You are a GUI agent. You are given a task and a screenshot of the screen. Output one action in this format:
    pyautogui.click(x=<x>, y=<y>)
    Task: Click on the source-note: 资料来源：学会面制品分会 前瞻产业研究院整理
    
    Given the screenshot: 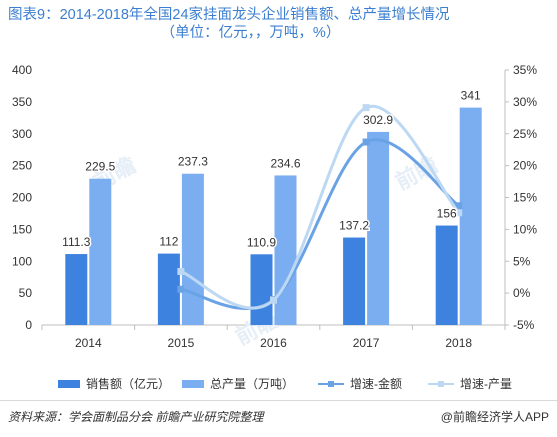 What is the action you would take?
    pyautogui.click(x=136, y=417)
    